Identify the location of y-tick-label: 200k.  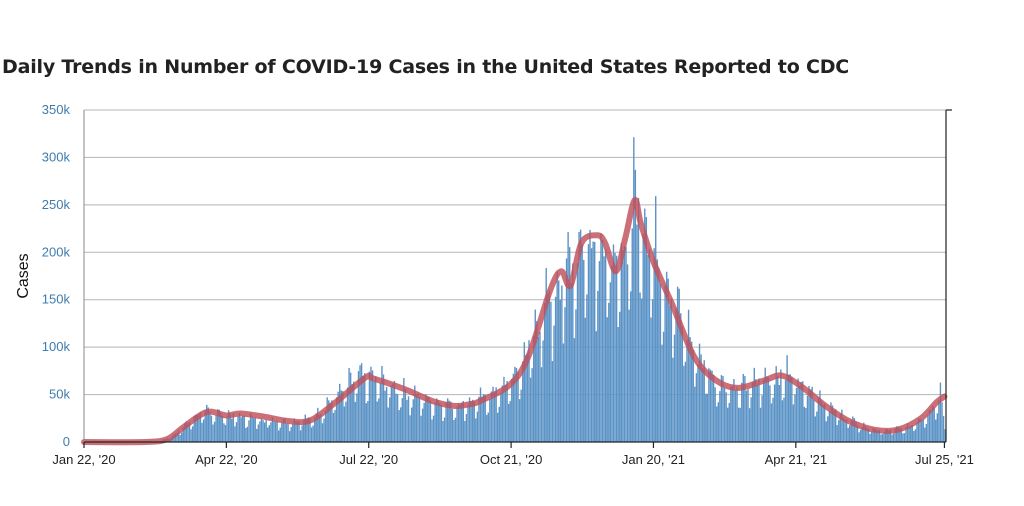
(56, 251).